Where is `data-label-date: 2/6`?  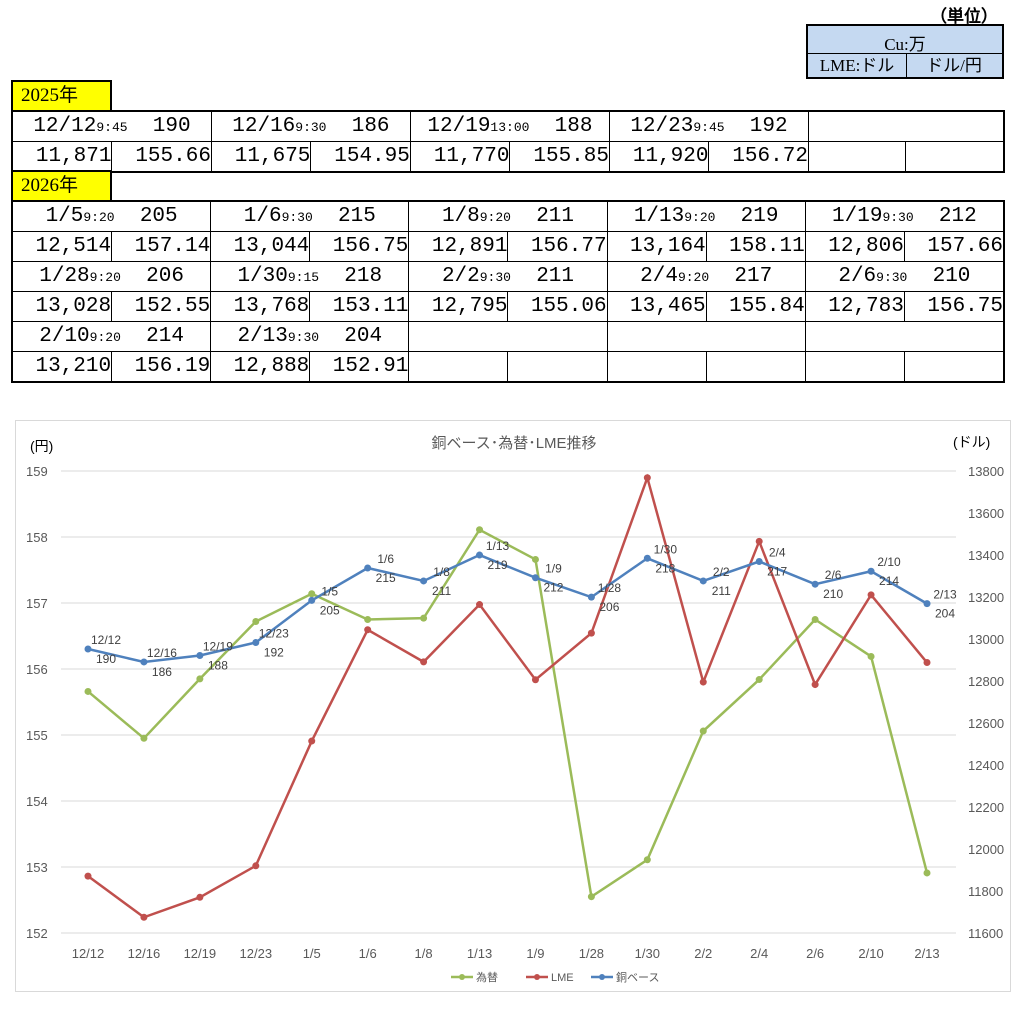 data-label-date: 2/6 is located at coordinates (833, 575).